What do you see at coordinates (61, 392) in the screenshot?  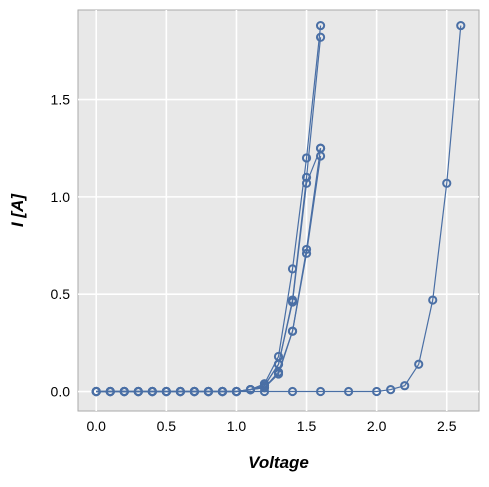 I see `y-tick-label: 0.0` at bounding box center [61, 392].